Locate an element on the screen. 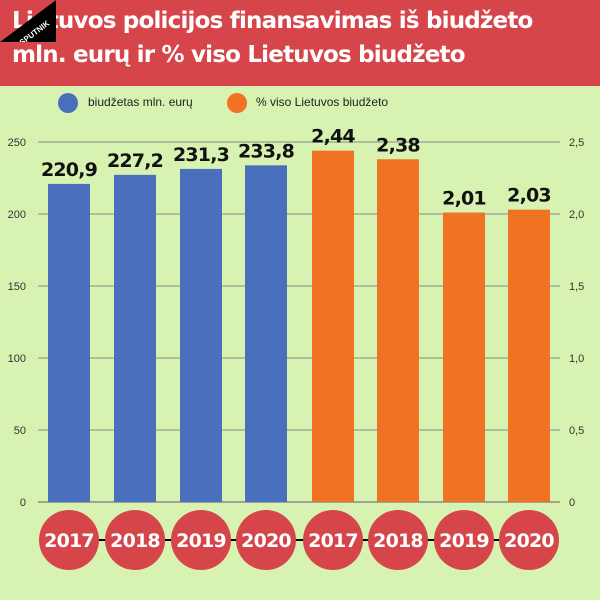 This screenshot has height=600, width=600. data-label: 2,38 is located at coordinates (398, 145).